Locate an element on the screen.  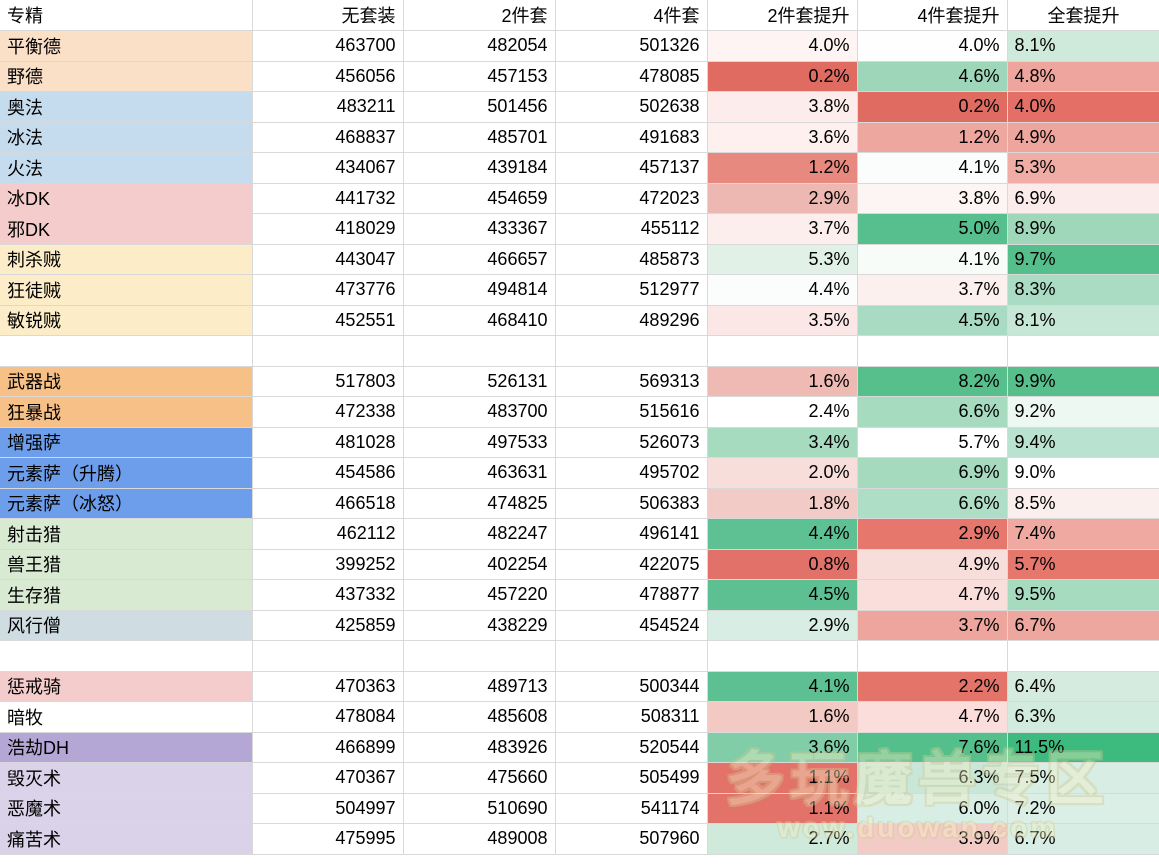
spec-cell: 火法 is located at coordinates (126, 168).